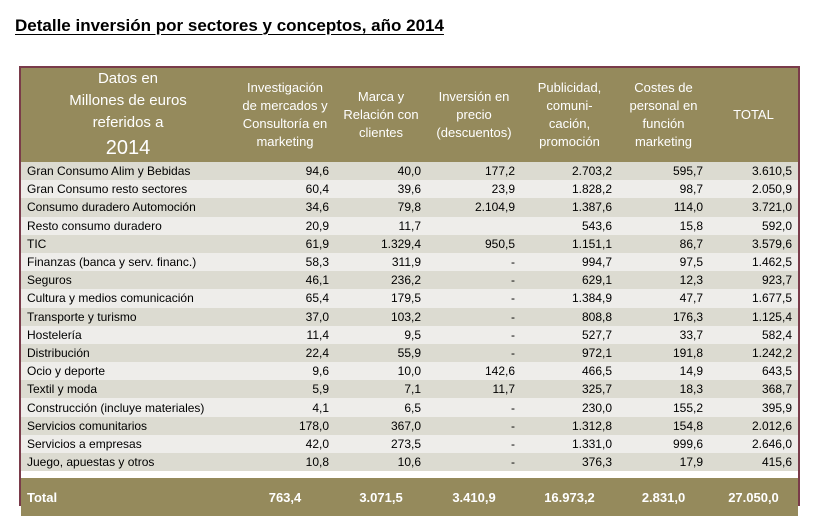 This screenshot has width=824, height=528. Describe the element at coordinates (663, 316) in the screenshot. I see `value-cell: 176,3` at that location.